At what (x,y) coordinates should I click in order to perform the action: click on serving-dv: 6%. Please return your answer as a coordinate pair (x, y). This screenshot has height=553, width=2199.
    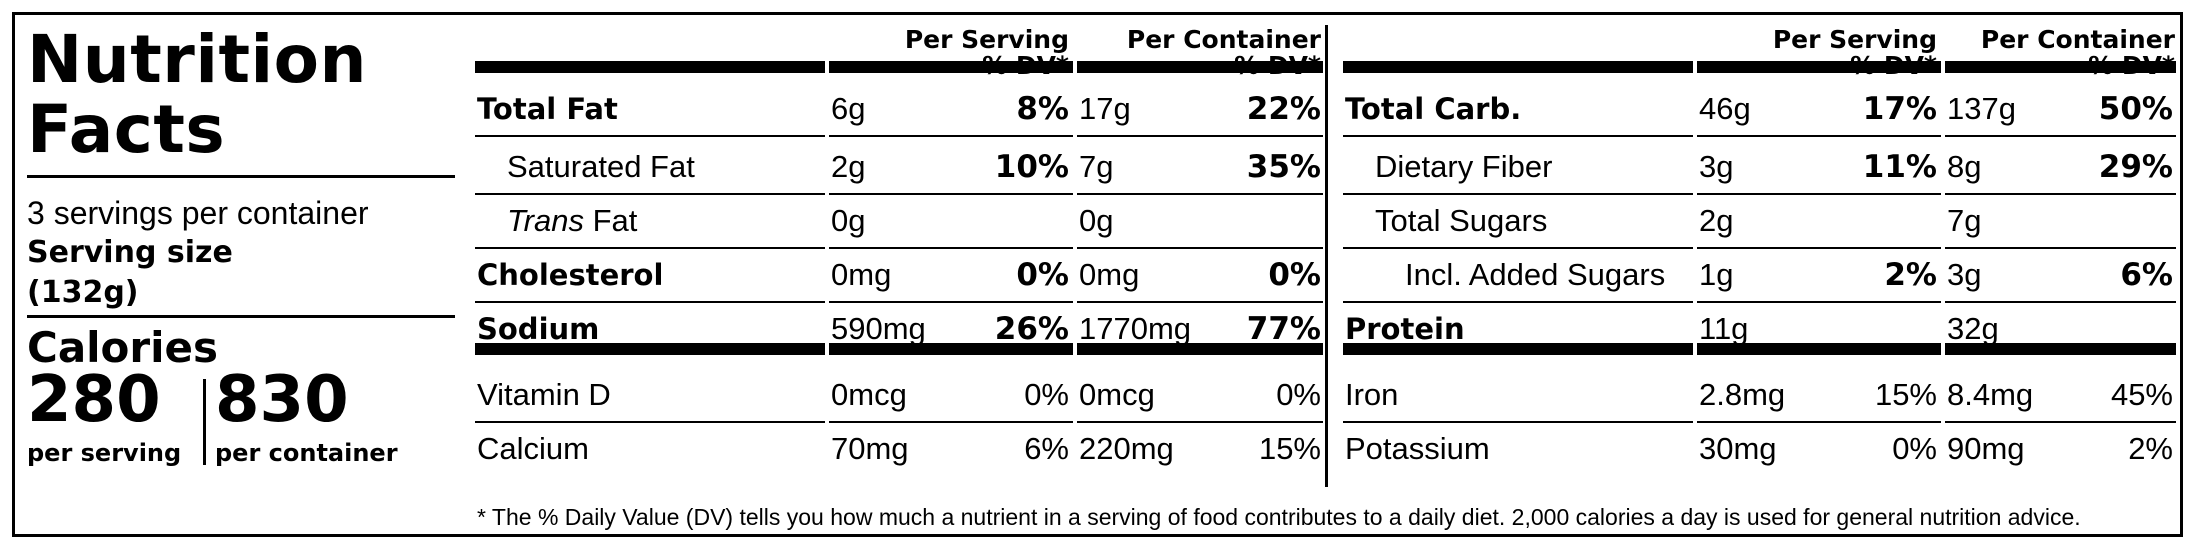
    Looking at the image, I should click on (1046, 448).